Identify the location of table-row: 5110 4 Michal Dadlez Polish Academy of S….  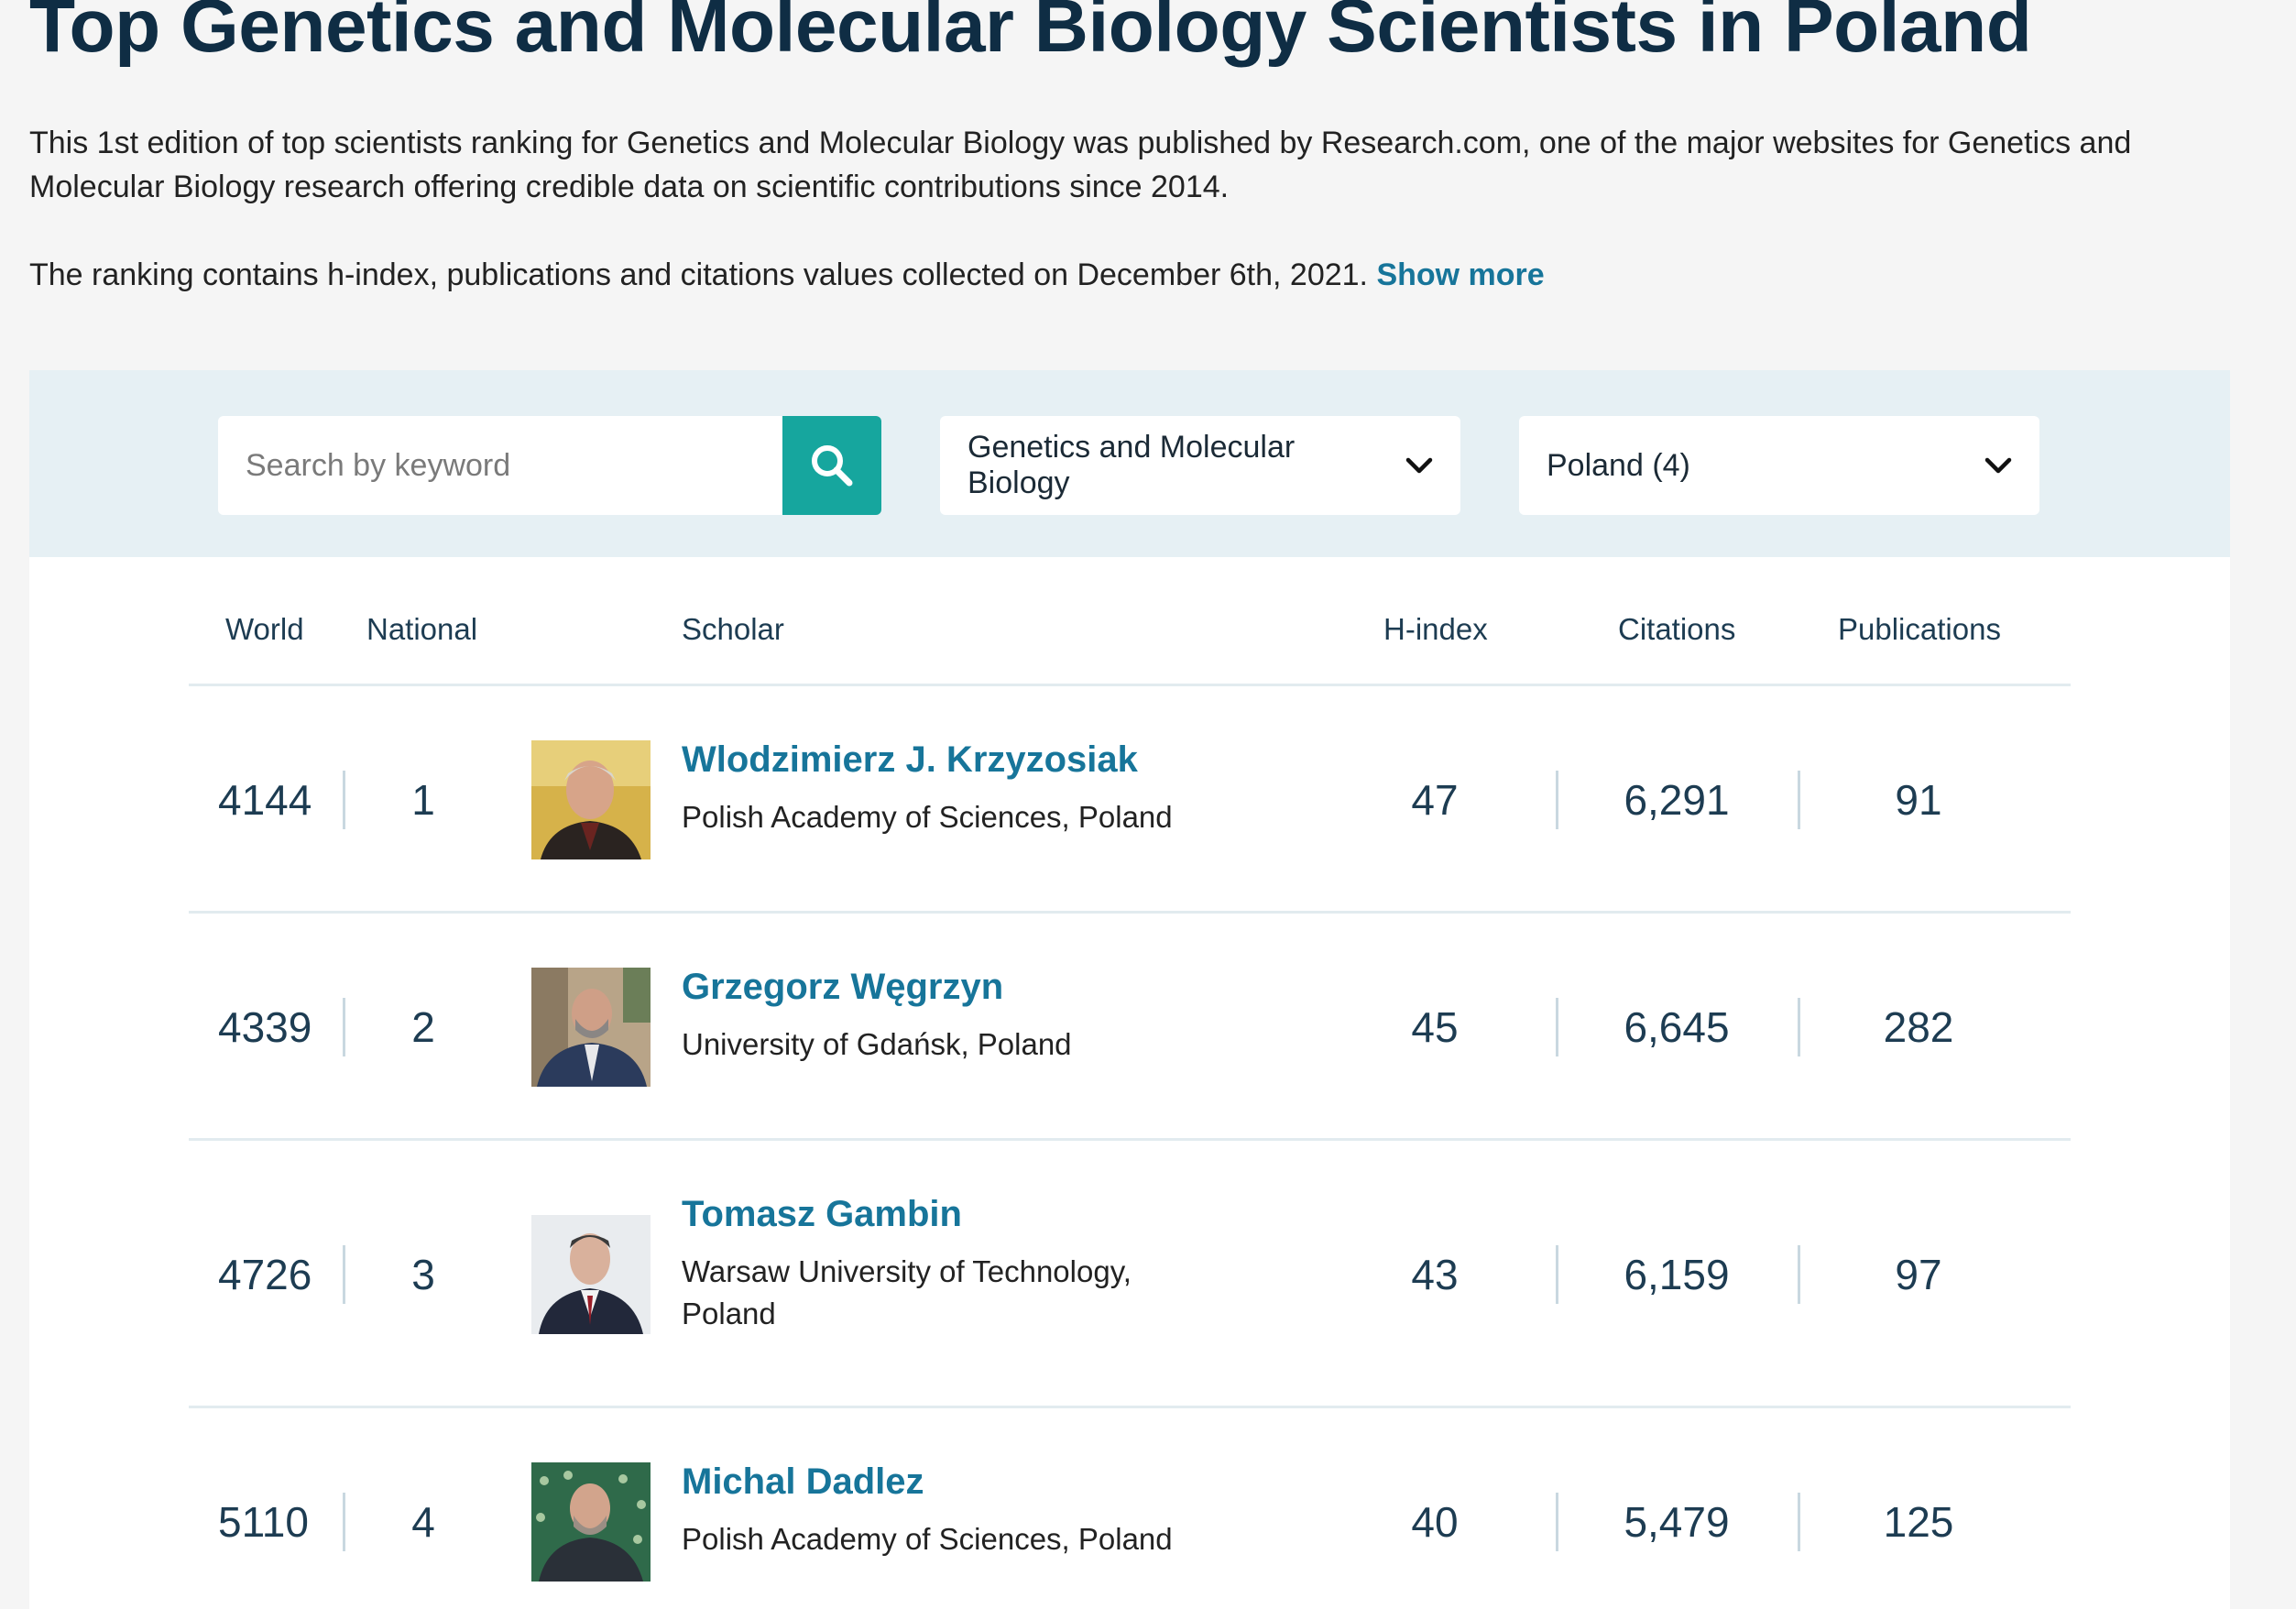
(1129, 1508).